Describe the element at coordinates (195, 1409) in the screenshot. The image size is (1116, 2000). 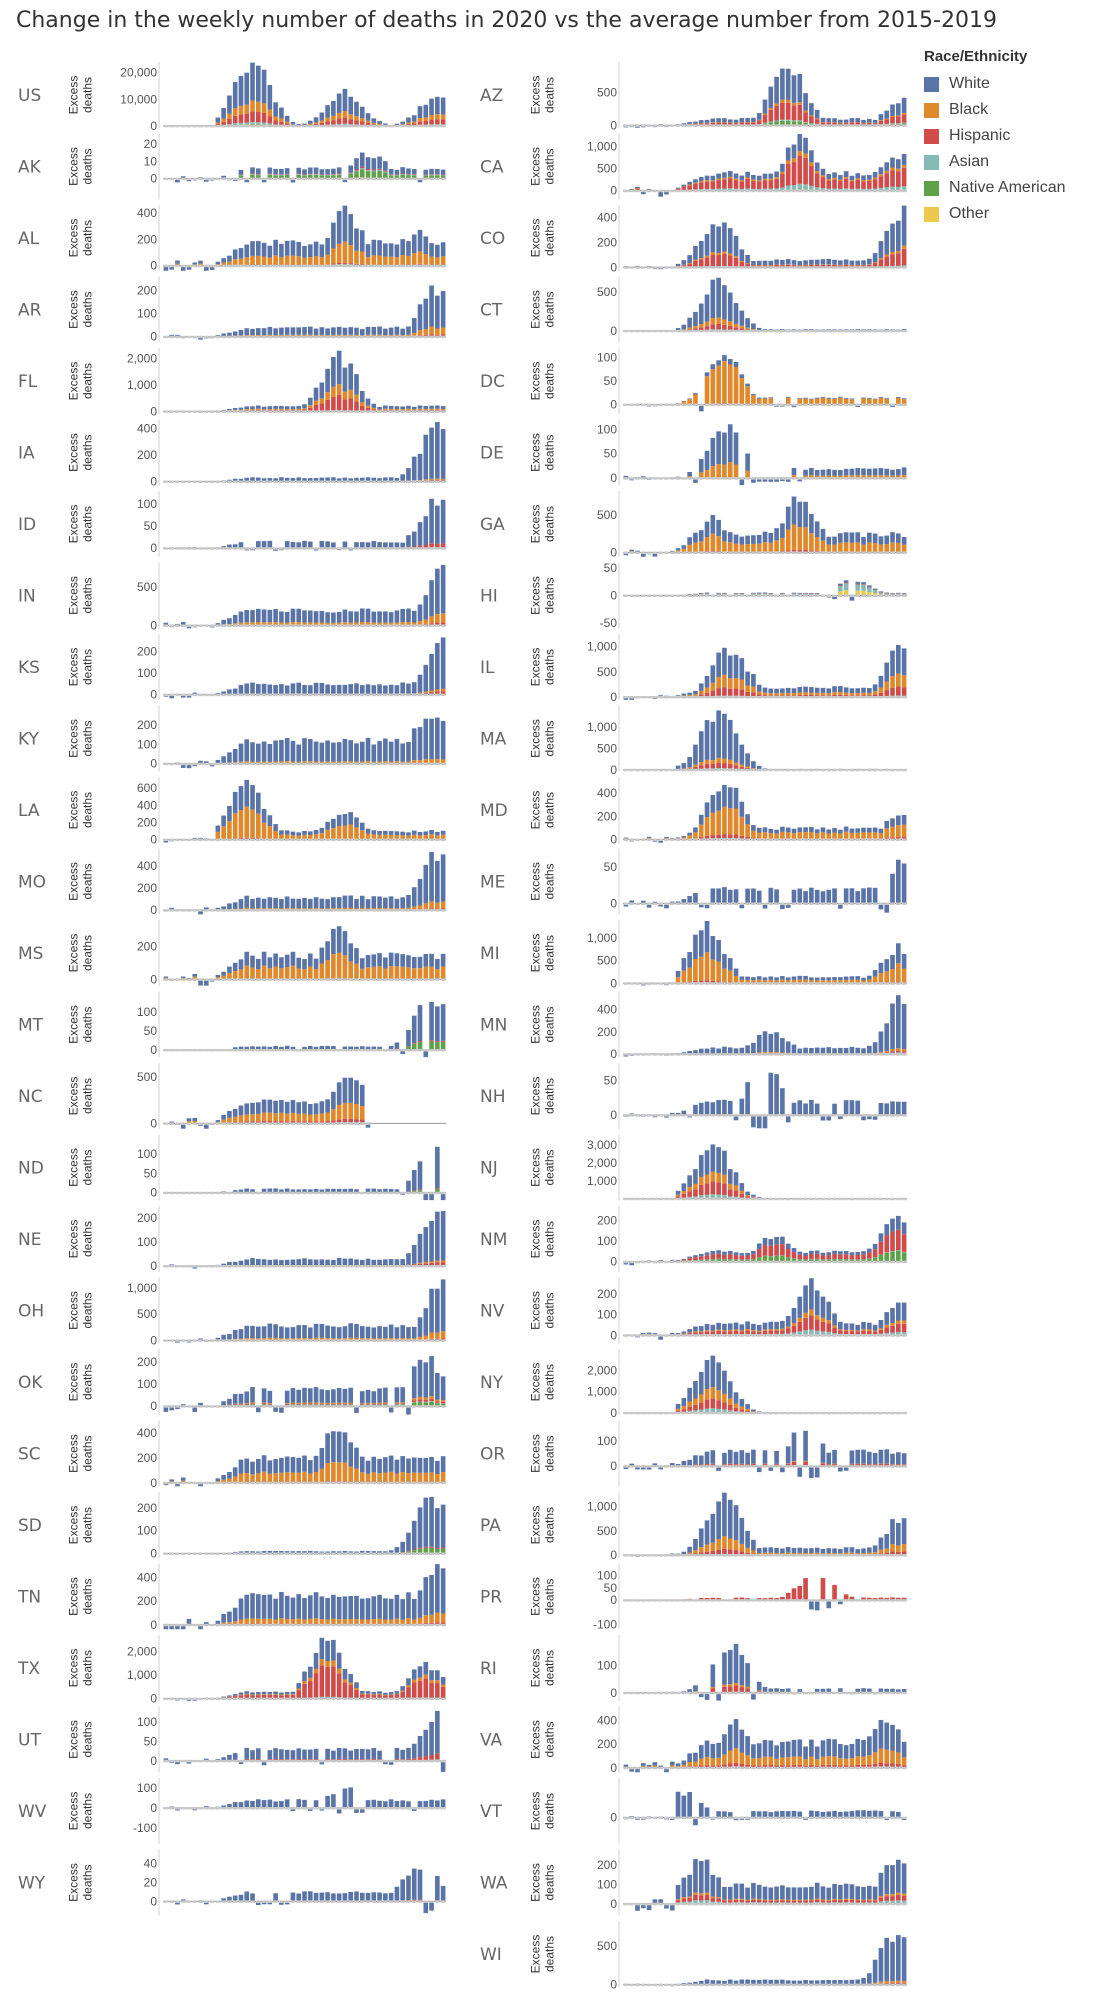
I see `bar-negative` at that location.